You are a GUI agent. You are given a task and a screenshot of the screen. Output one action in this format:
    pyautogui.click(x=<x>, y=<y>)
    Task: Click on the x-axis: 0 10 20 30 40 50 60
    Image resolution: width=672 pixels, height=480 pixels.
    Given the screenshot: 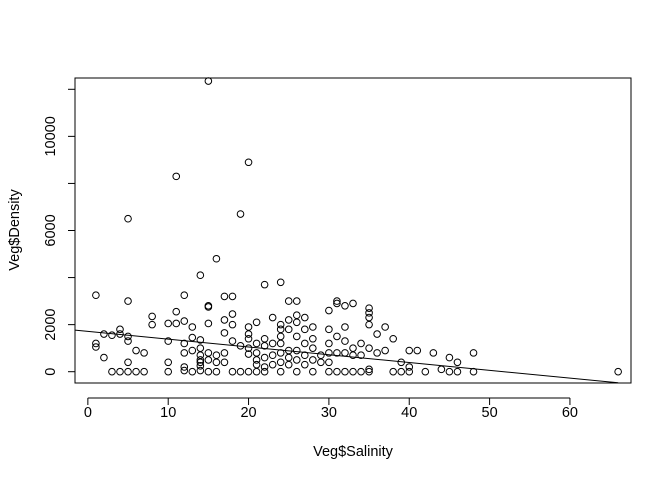 What is the action you would take?
    pyautogui.click(x=331, y=409)
    